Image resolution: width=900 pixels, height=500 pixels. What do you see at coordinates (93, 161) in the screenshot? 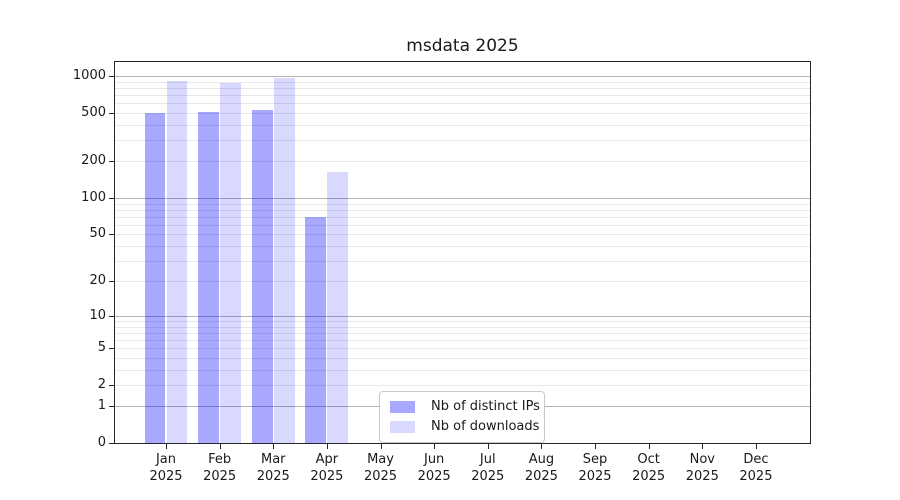
I see `y-tick-label: 200` at bounding box center [93, 161].